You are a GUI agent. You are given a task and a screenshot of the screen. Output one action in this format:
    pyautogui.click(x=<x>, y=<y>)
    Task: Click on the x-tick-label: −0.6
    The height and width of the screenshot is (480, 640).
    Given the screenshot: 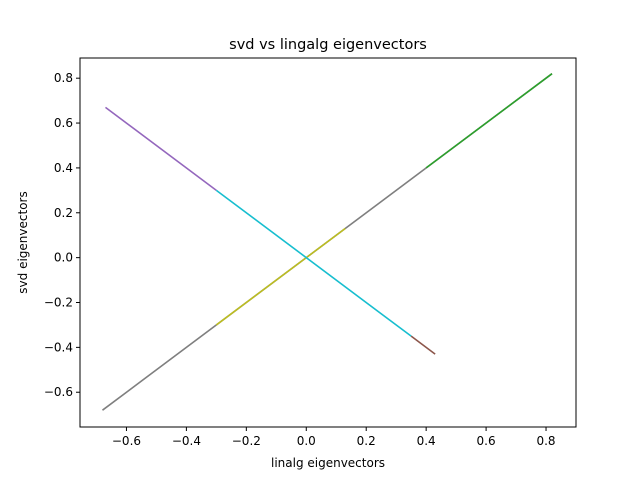 What is the action you would take?
    pyautogui.click(x=126, y=441)
    